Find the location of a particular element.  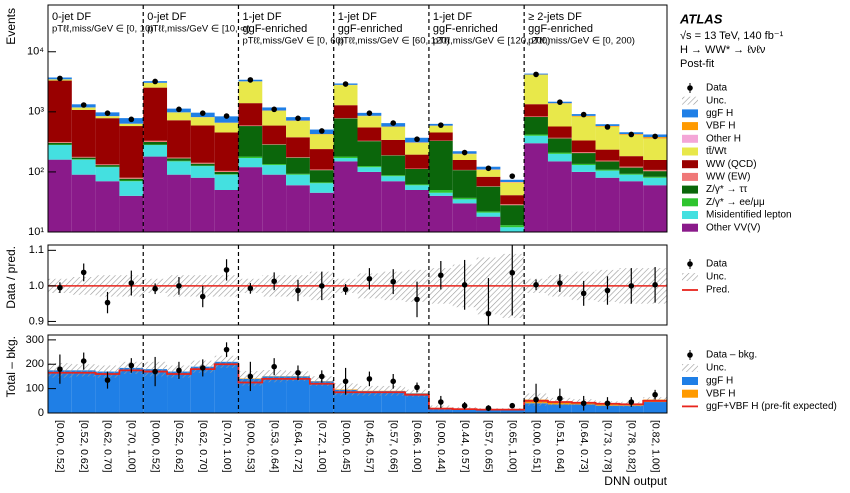

region-label: pTℓℓ,miss/GeV ∈ [0, 60) is located at coordinates (293, 41).